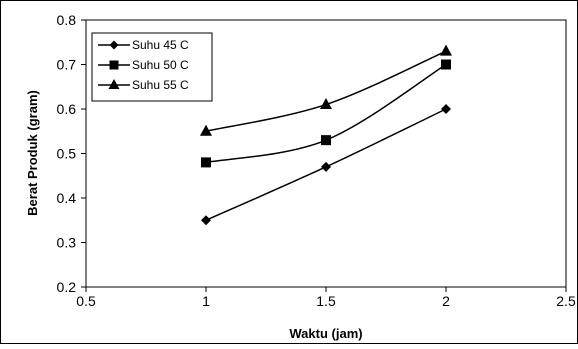 The width and height of the screenshot is (578, 349). Describe the element at coordinates (32, 153) in the screenshot. I see `y-axis-title: Berat Produk (gram)` at that location.